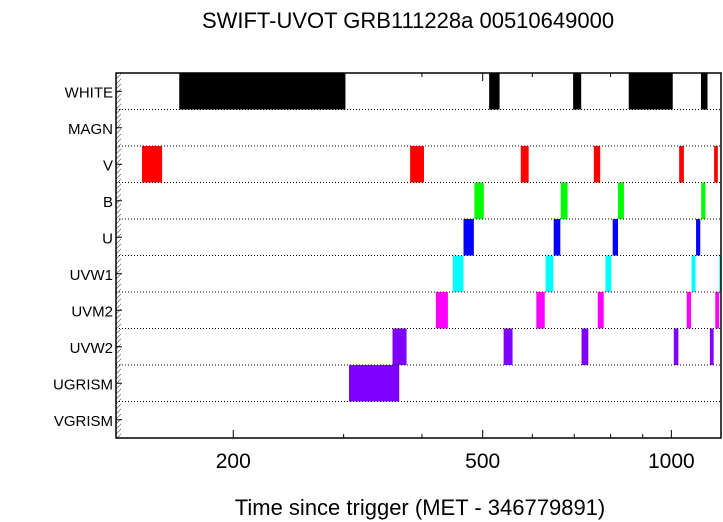 This screenshot has width=723, height=522. Describe the element at coordinates (108, 202) in the screenshot. I see `row-label-b: B` at that location.